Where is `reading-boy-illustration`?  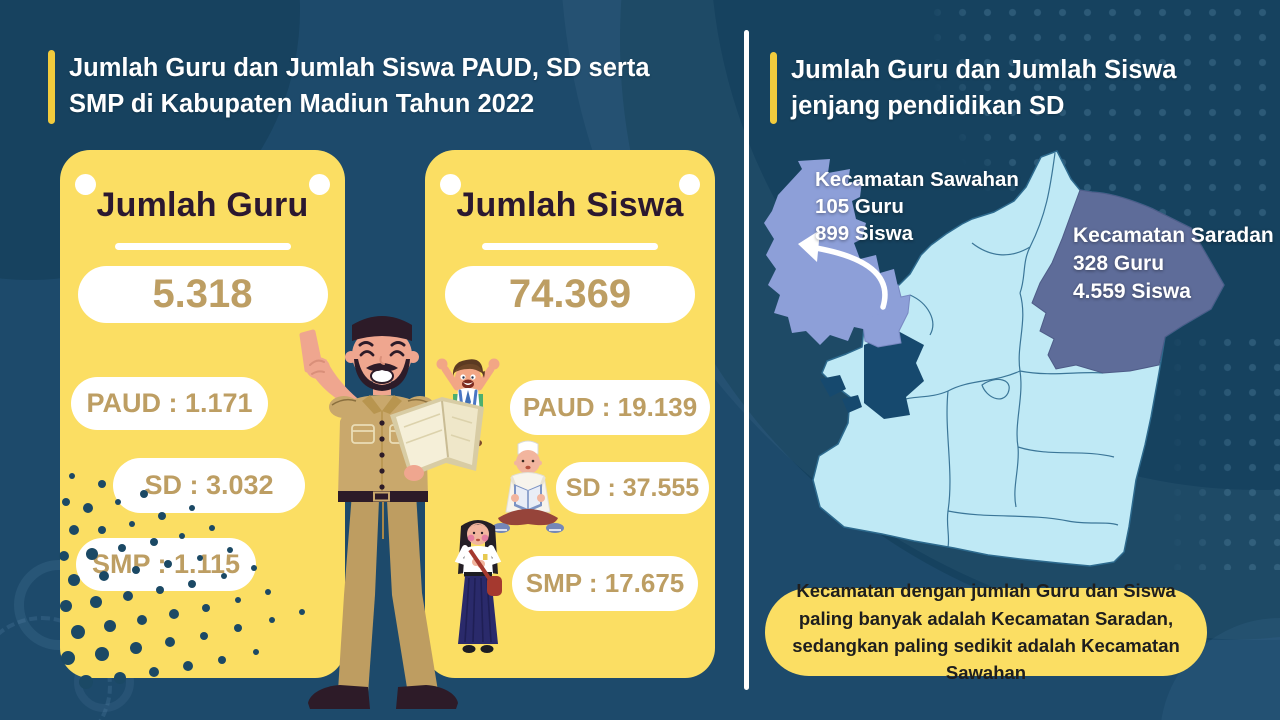
reading-boy-illustration is located at coordinates (528, 486).